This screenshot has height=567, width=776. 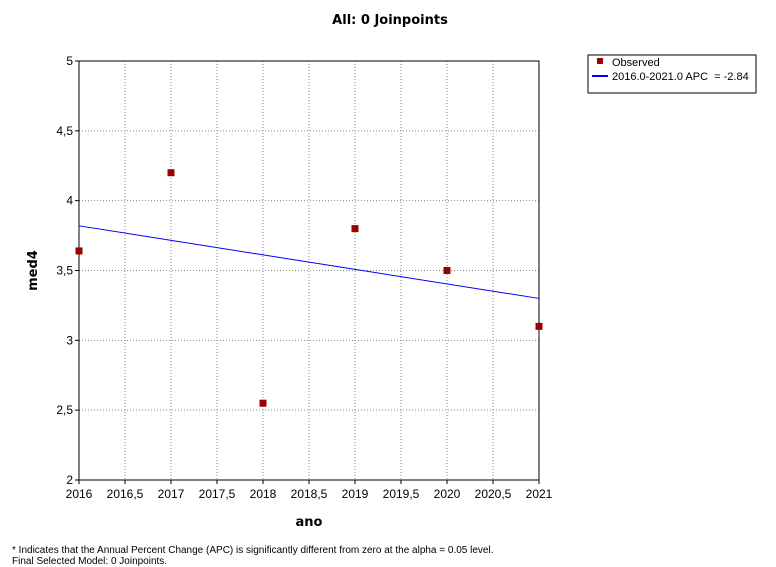 I want to click on x-tick-label: 2018, so click(x=263, y=494).